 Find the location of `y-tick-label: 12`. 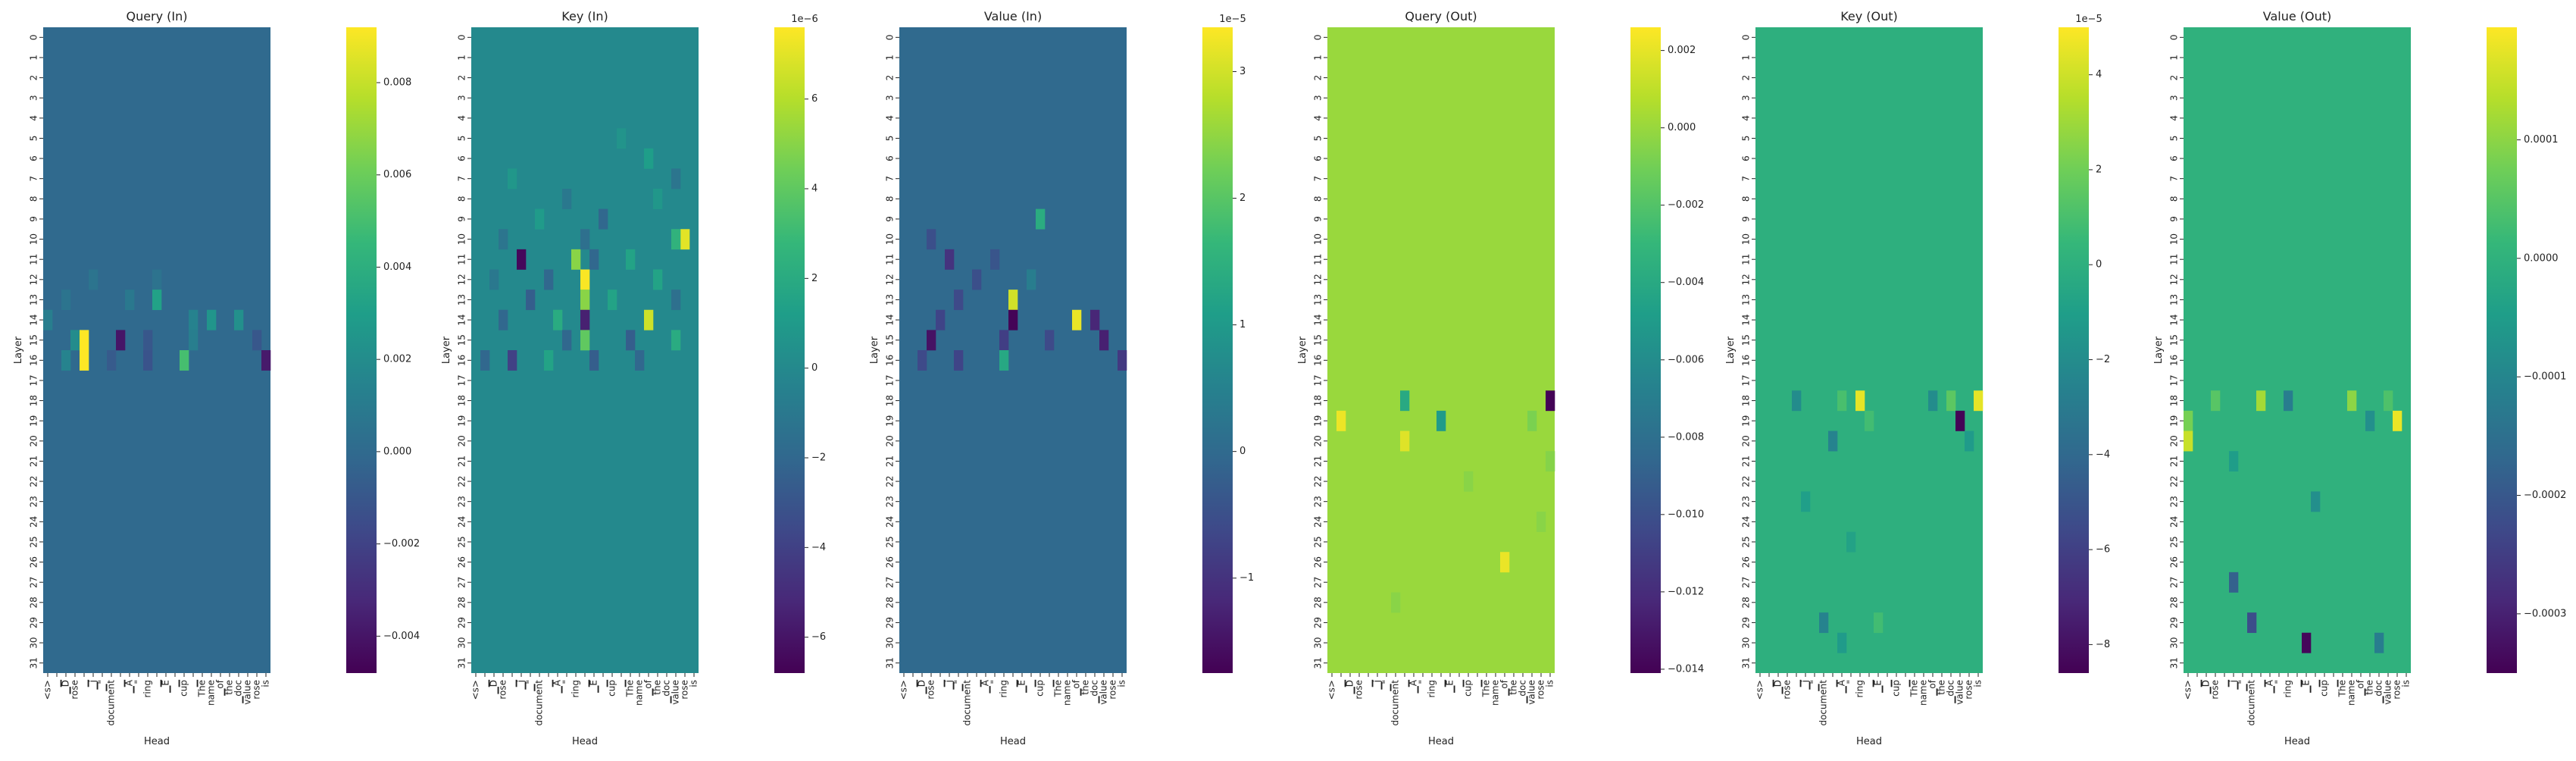

y-tick-label: 12 is located at coordinates (1747, 279).